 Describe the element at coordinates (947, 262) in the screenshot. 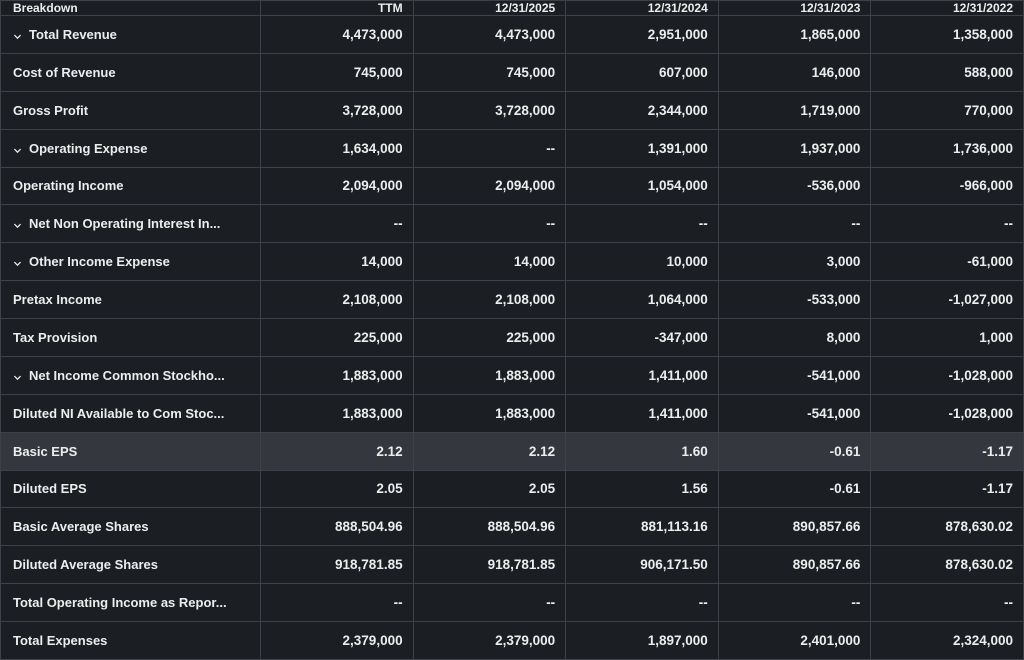

I see `cell-value: -61,000` at that location.